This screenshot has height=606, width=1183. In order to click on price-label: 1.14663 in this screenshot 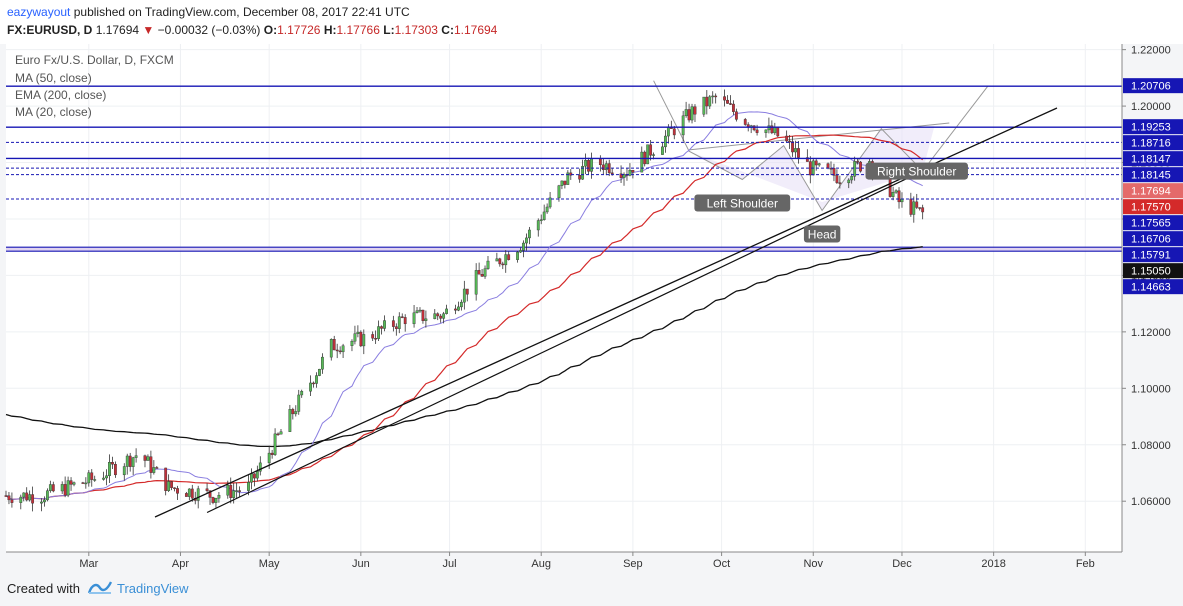, I will do `click(1153, 287)`.